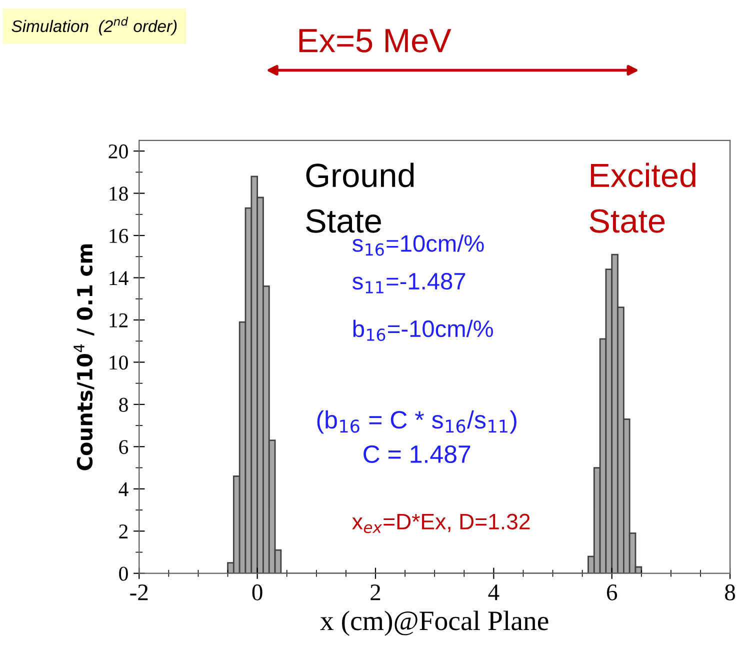 Image resolution: width=748 pixels, height=669 pixels. I want to click on y-tick-label: 12, so click(119, 320).